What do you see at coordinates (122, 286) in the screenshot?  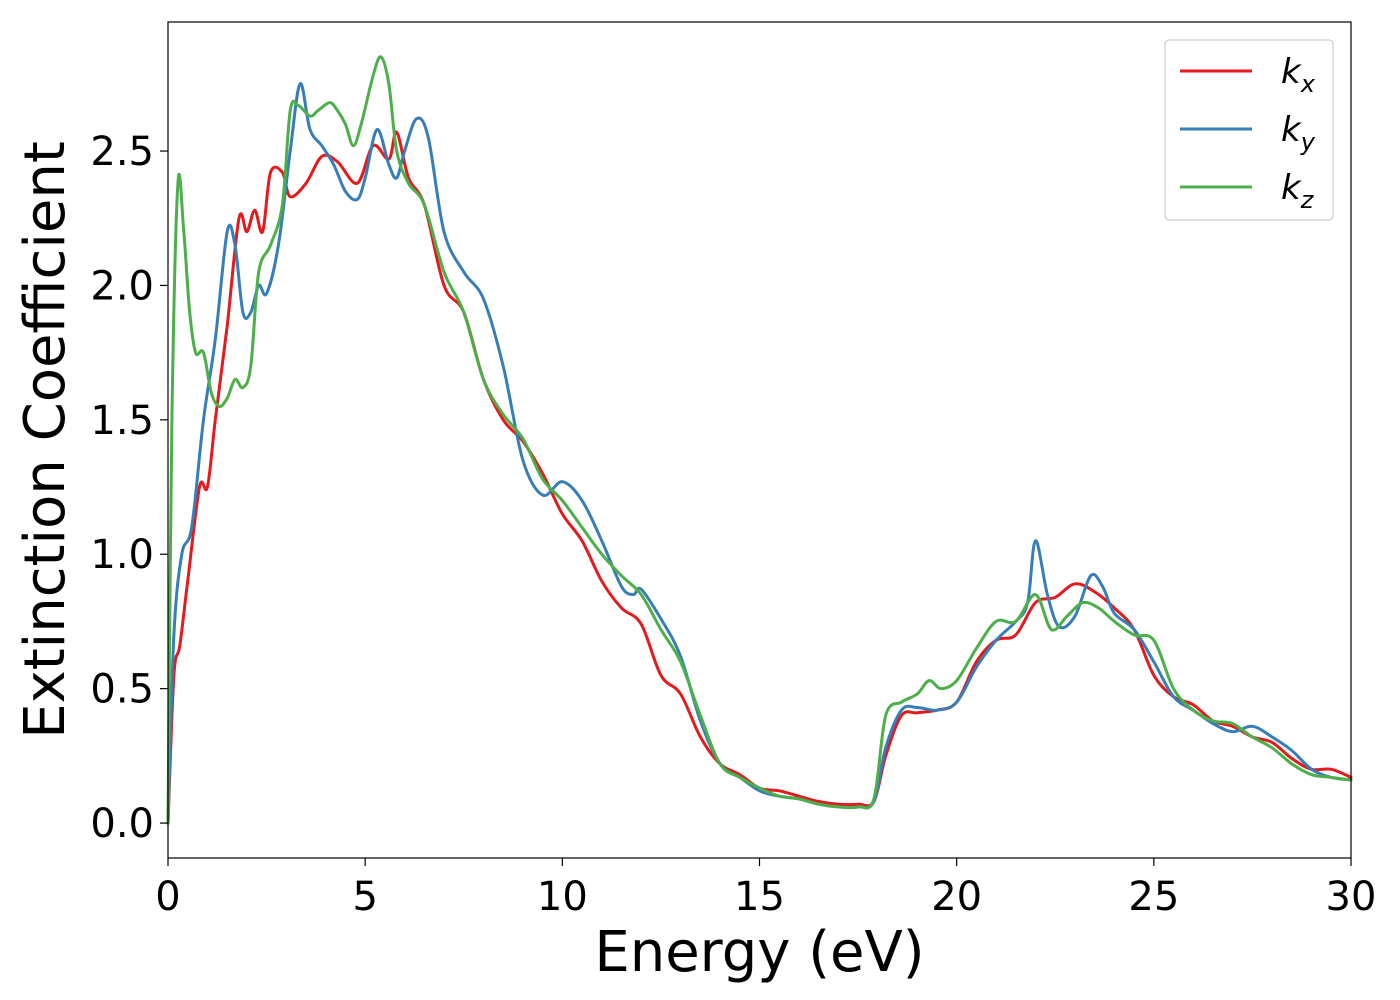 I see `y-tick-label: 2.0` at bounding box center [122, 286].